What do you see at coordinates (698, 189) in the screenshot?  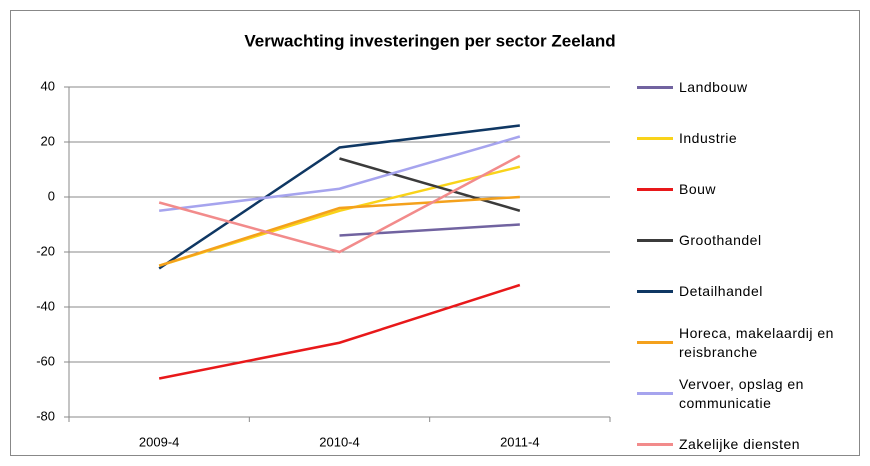 I see `legend-label: Bouw` at bounding box center [698, 189].